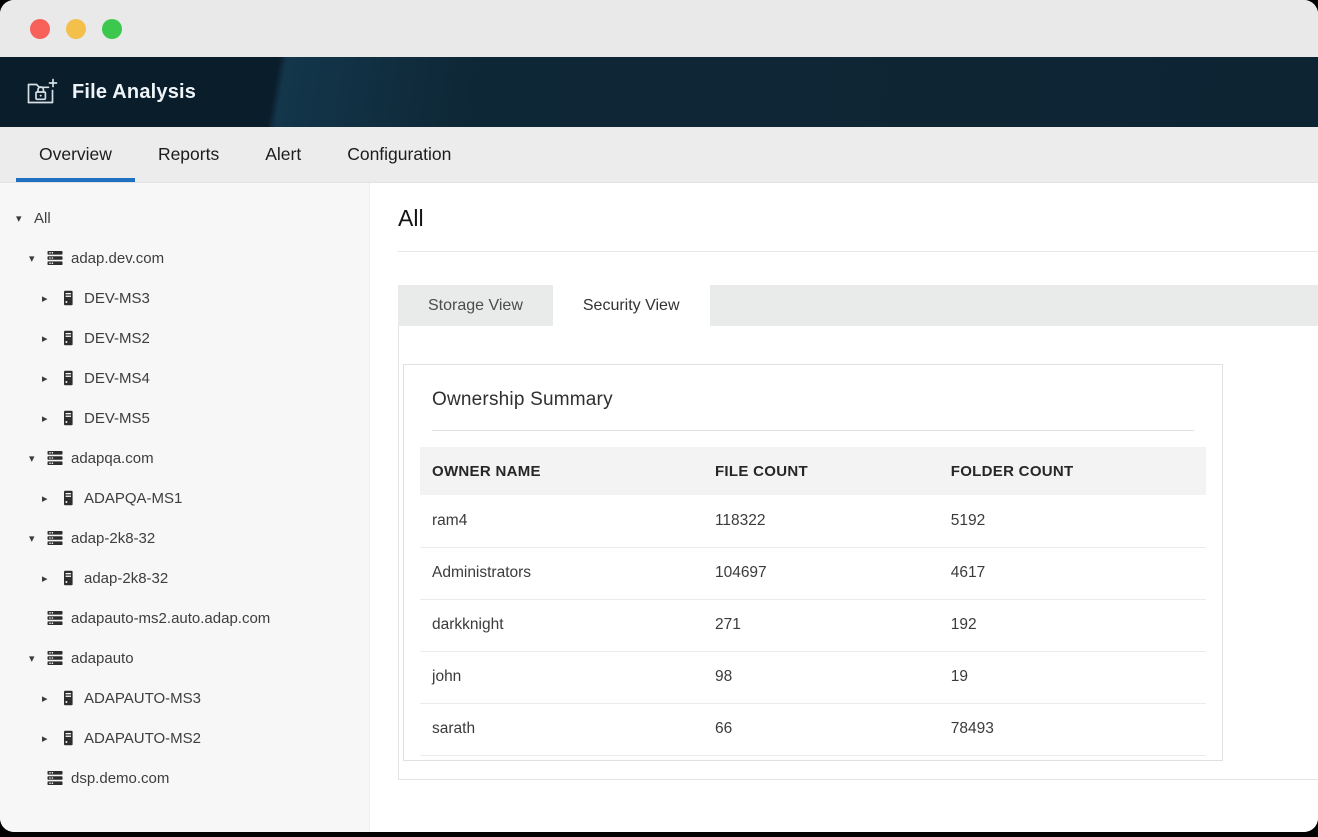 The image size is (1318, 837). Describe the element at coordinates (33, 218) in the screenshot. I see `tree-item-all: ▾ All` at that location.